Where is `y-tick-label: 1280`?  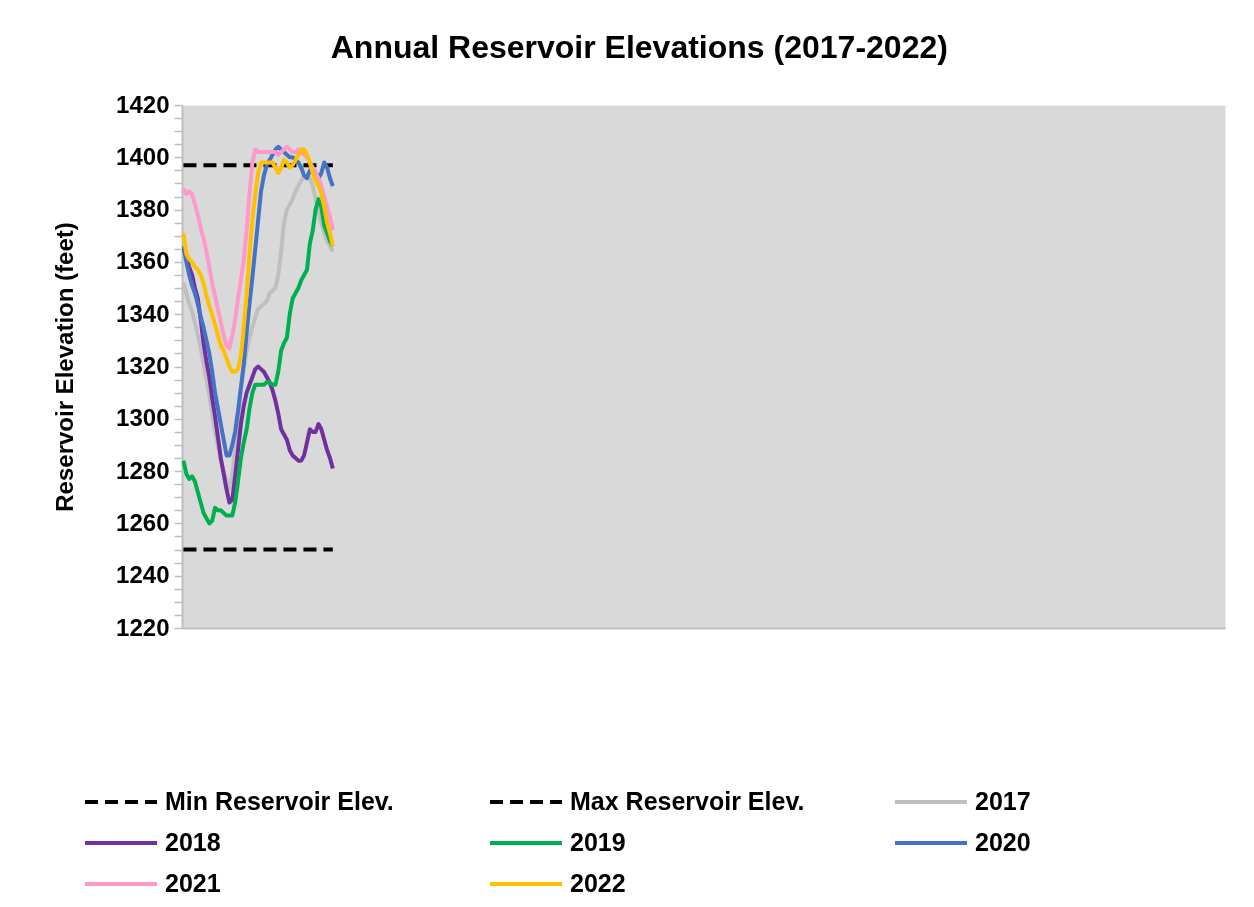 y-tick-label: 1280 is located at coordinates (143, 470).